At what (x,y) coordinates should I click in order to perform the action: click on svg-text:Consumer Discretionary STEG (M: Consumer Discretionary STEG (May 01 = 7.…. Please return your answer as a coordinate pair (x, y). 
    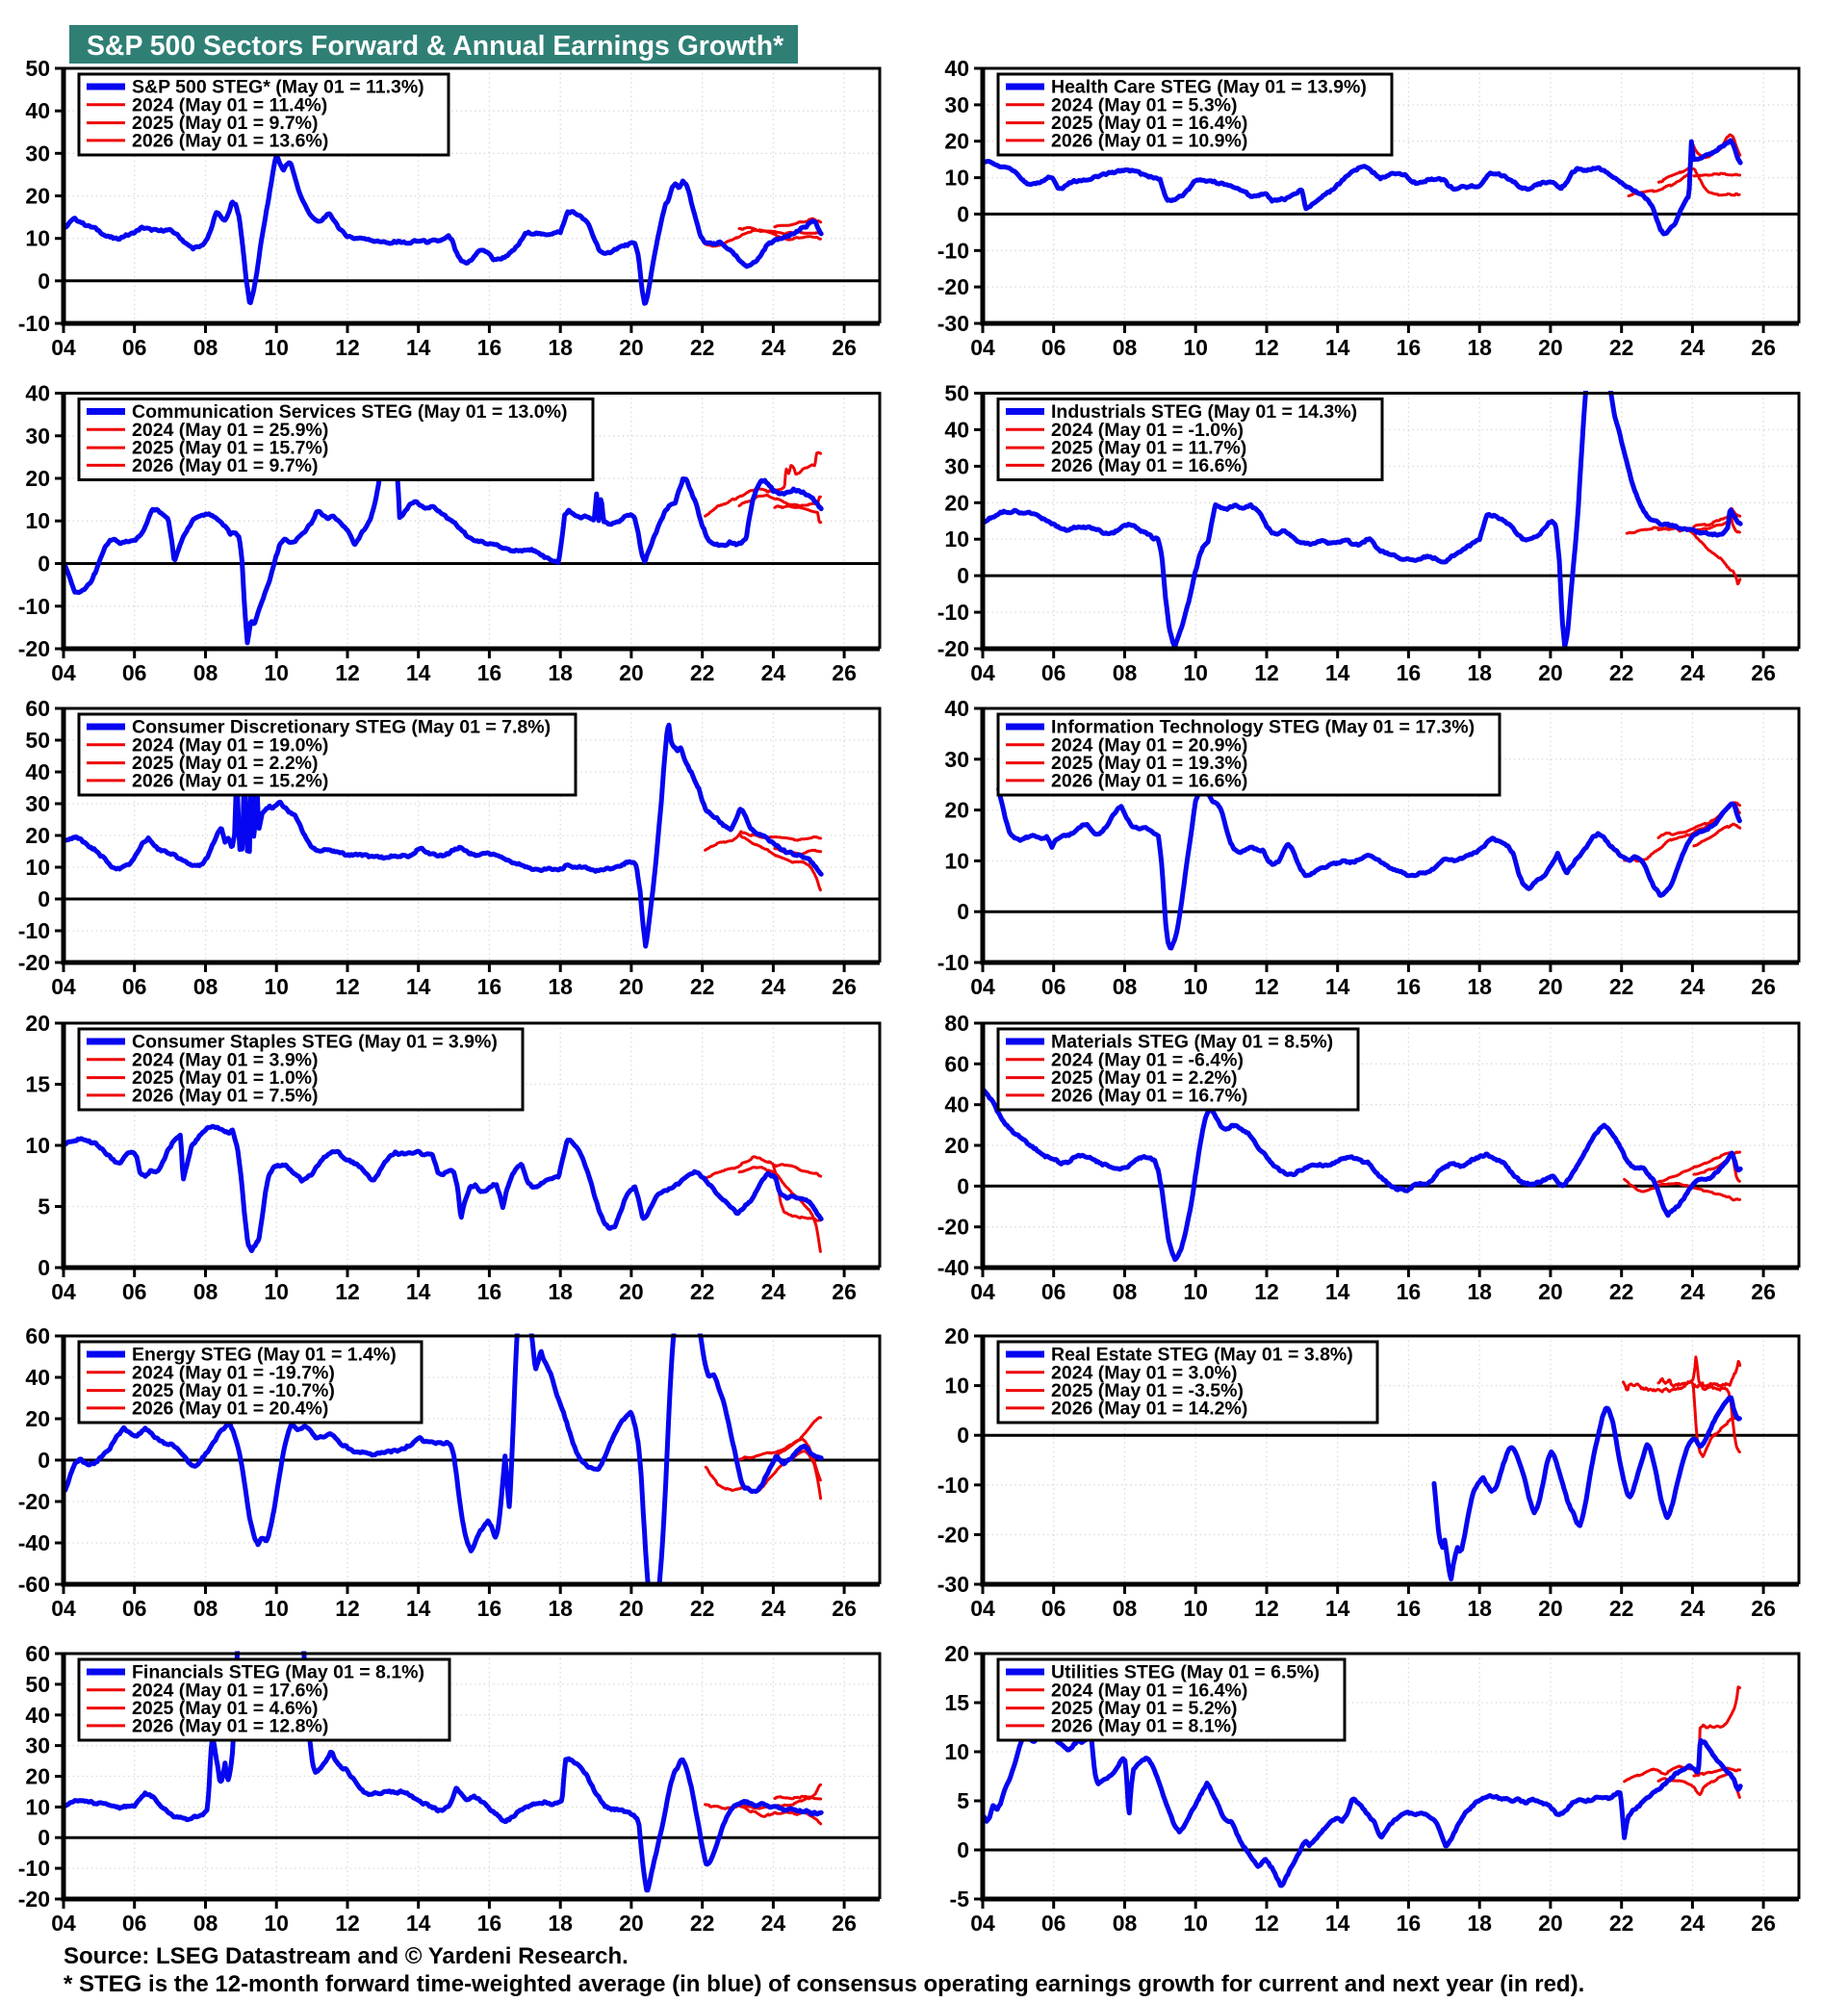
    Looking at the image, I should click on (341, 727).